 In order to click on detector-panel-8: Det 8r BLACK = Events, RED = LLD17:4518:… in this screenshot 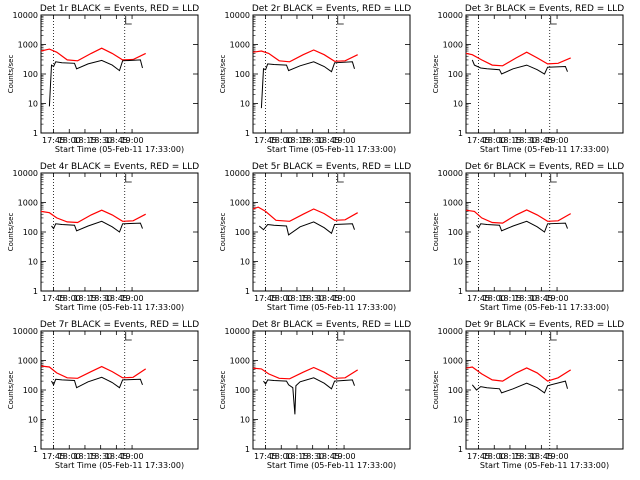, I will do `click(315, 395)`.